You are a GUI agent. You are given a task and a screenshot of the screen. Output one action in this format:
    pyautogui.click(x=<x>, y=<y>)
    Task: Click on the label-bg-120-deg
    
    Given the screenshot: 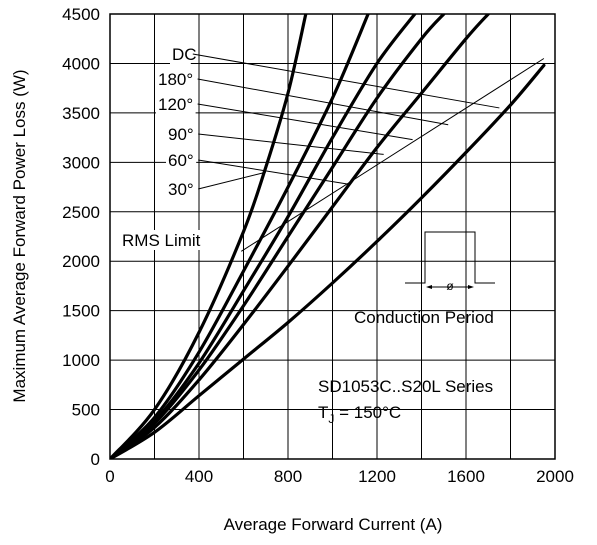 What is the action you would take?
    pyautogui.click(x=176, y=104)
    